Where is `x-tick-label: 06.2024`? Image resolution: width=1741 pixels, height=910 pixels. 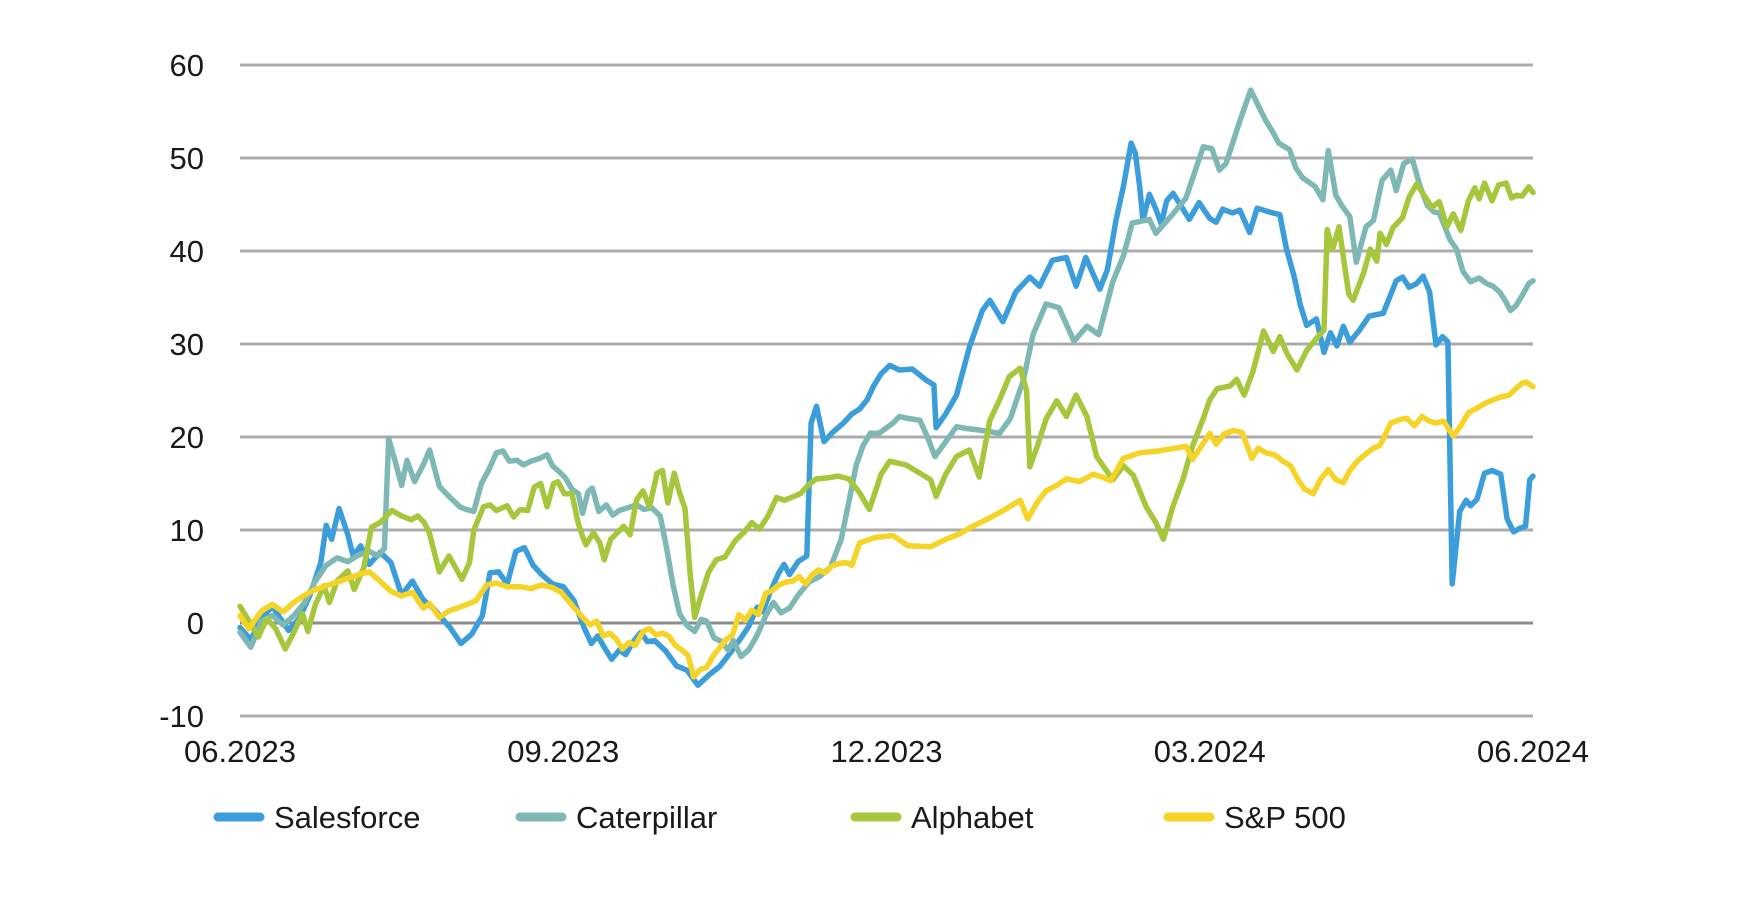 x-tick-label: 06.2024 is located at coordinates (1533, 751).